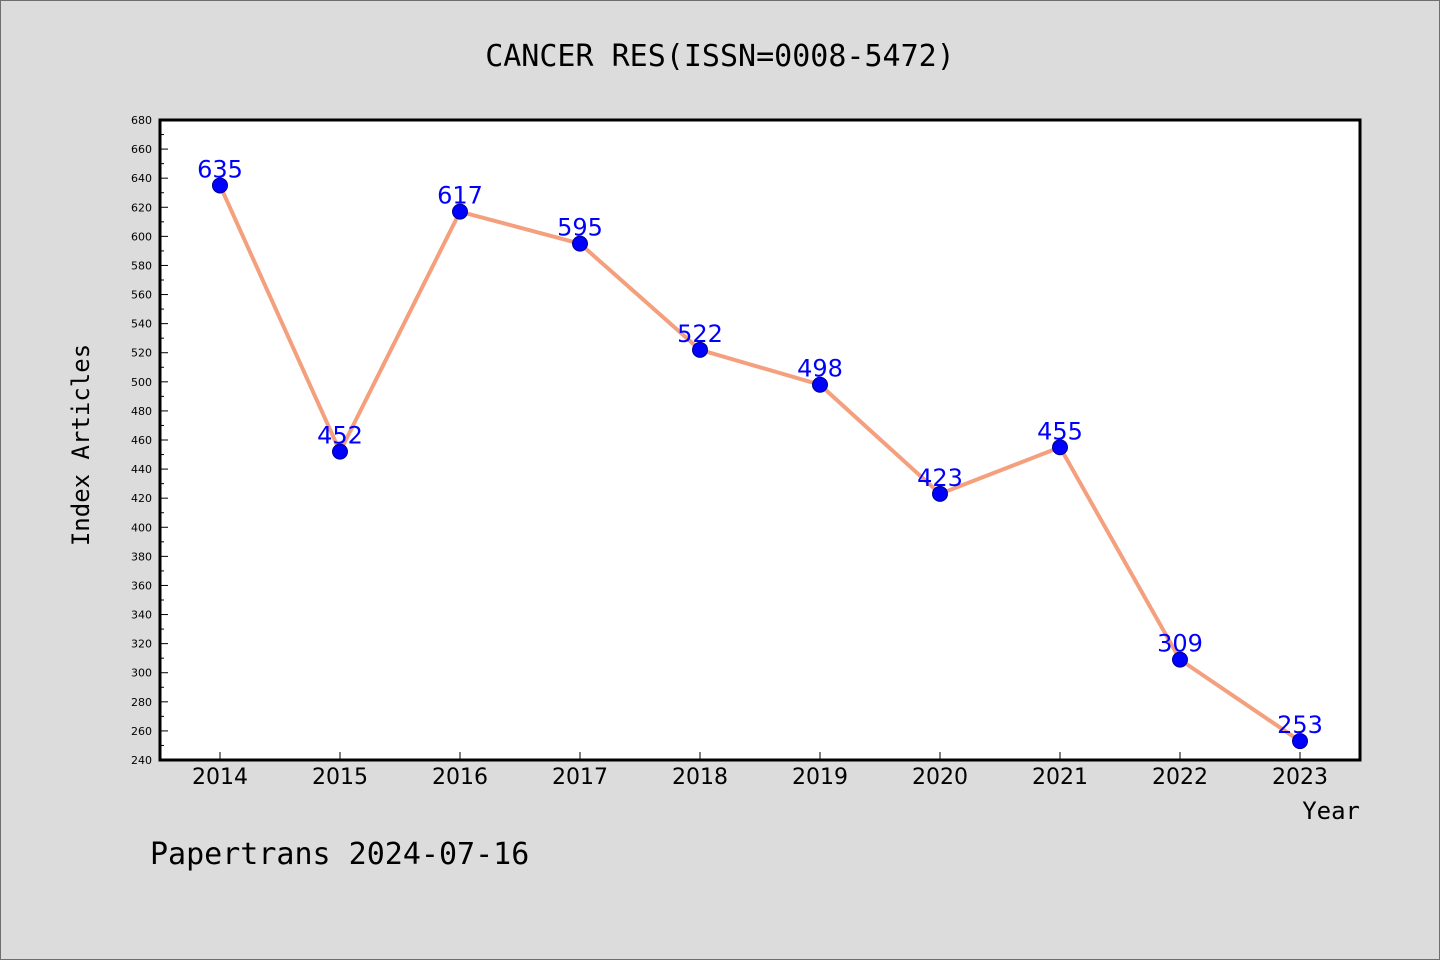  What do you see at coordinates (141, 178) in the screenshot?
I see `y-tick-label: 640` at bounding box center [141, 178].